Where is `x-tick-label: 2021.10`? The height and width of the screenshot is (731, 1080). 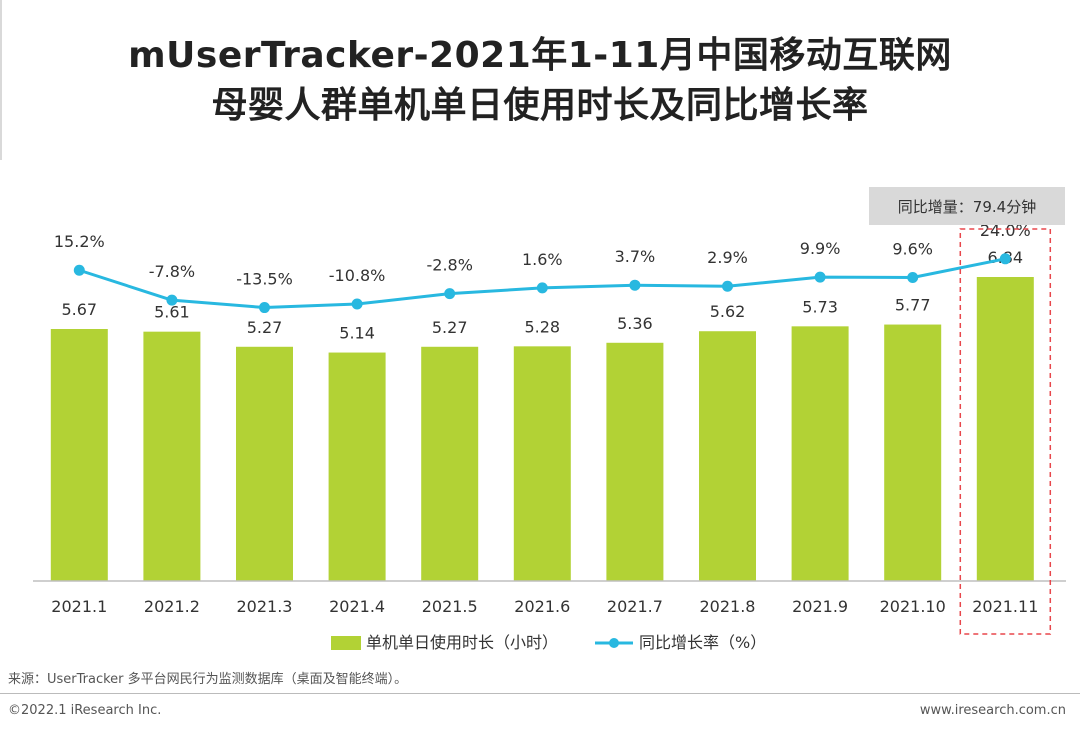 x-tick-label: 2021.10 is located at coordinates (913, 606).